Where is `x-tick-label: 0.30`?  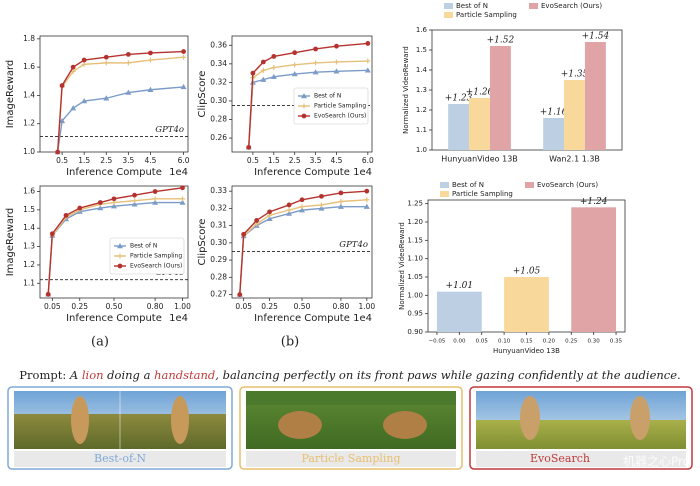 x-tick-label: 0.30 is located at coordinates (594, 342).